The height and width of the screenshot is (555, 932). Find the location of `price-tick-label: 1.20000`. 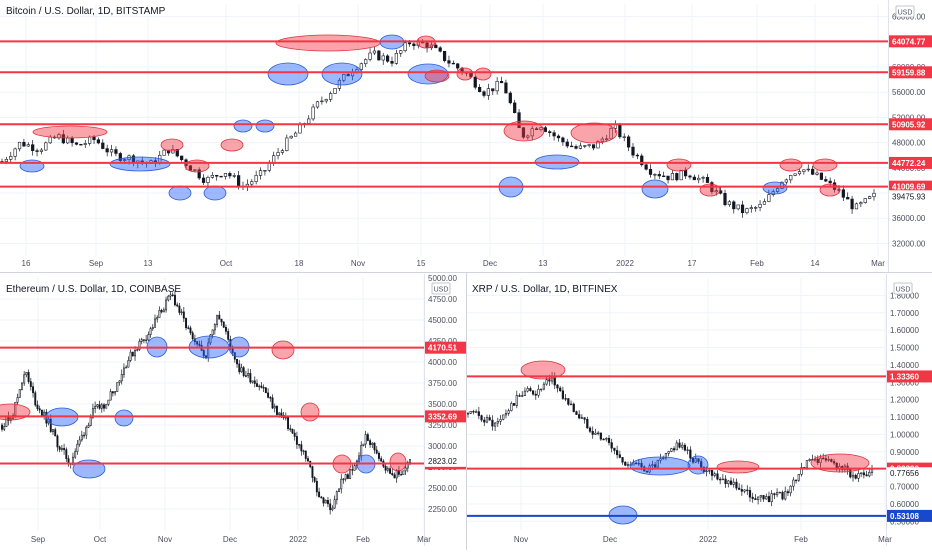

price-tick-label: 1.20000 is located at coordinates (904, 400).